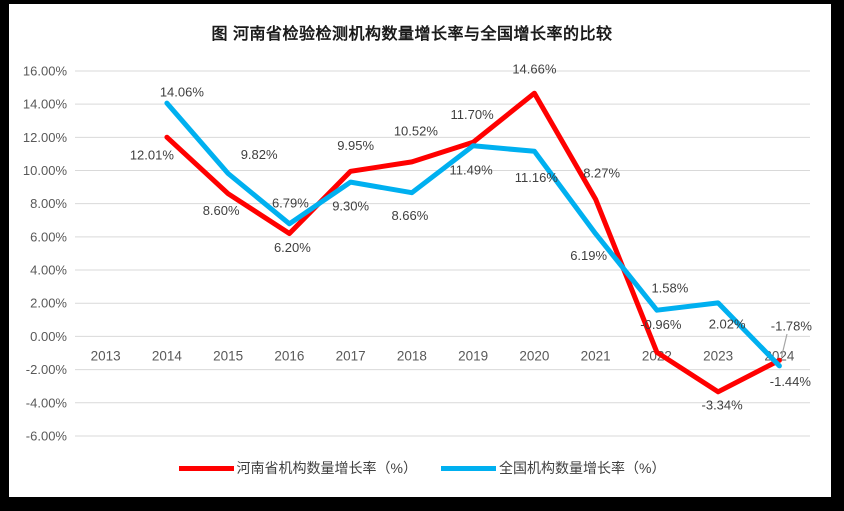 This screenshot has width=844, height=511. I want to click on legend-label-henan: 河南省机构数量增长率（%）, so click(326, 468).